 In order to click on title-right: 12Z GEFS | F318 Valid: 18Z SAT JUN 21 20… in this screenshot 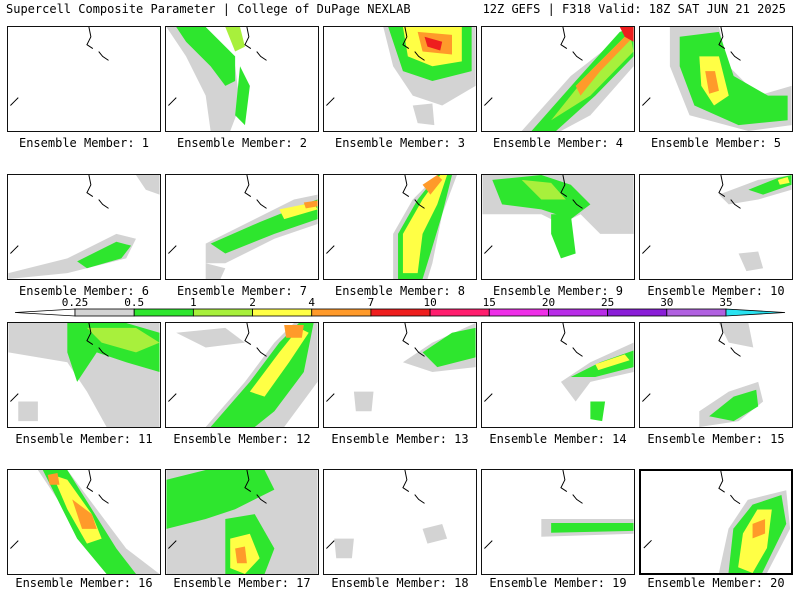, I will do `click(634, 9)`.